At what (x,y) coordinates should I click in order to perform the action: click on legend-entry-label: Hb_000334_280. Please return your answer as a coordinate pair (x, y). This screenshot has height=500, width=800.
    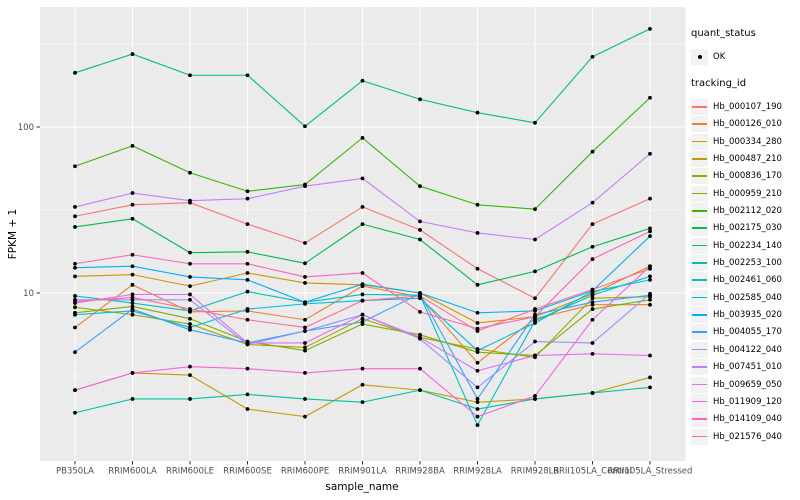
    Looking at the image, I should click on (747, 141).